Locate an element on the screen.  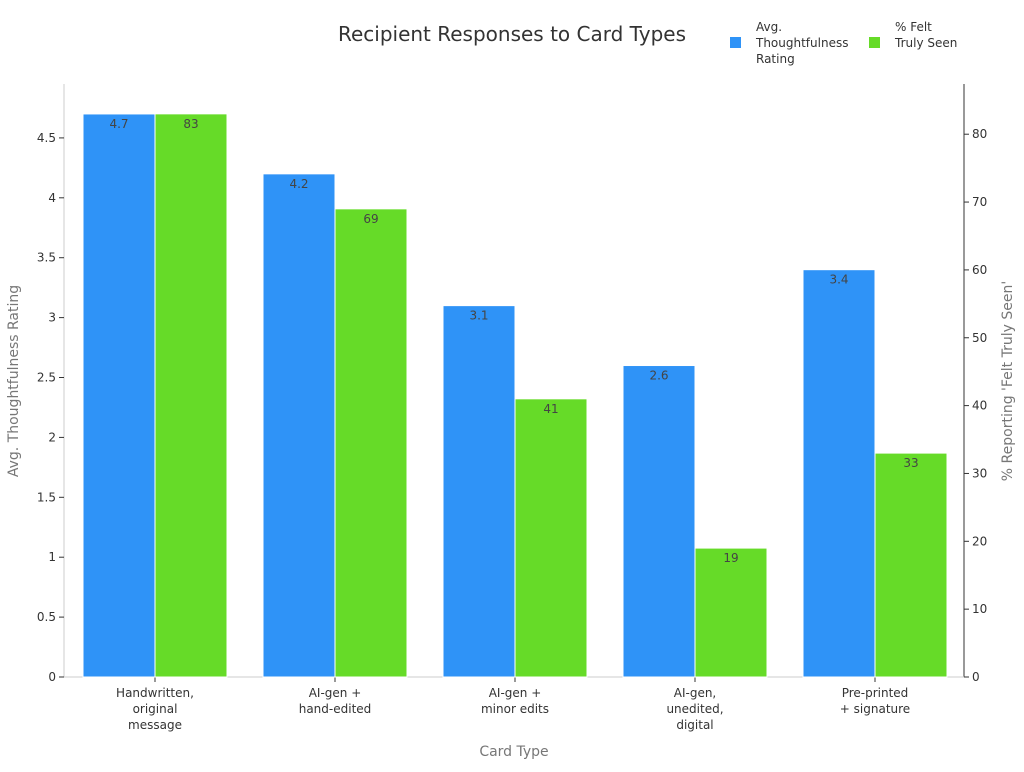
thoughtfulness-bar-label: 4.2 is located at coordinates (298, 184).